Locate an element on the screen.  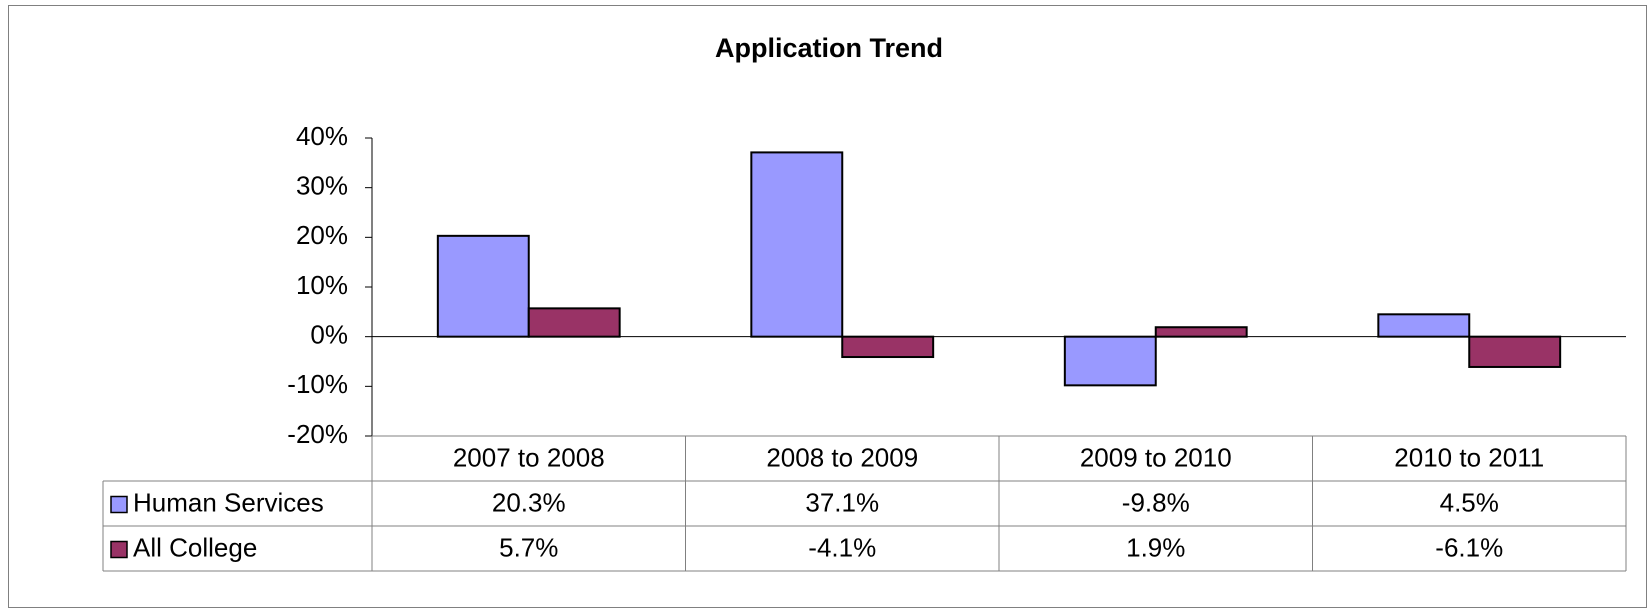
data-label: 1.9% is located at coordinates (1155, 547).